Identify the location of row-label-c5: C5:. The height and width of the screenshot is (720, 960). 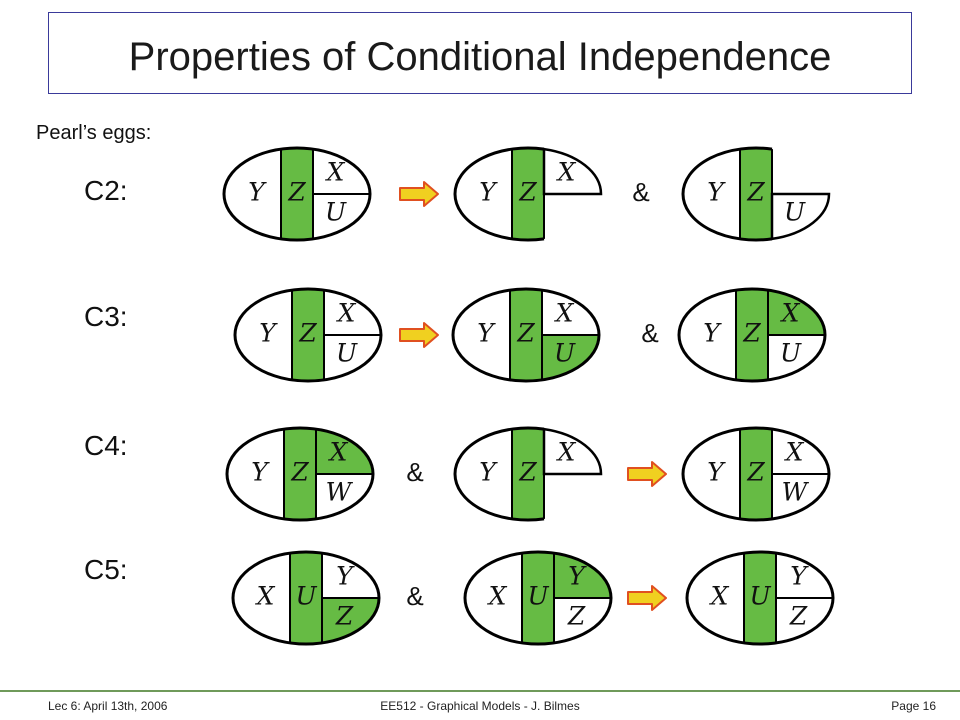
(106, 569).